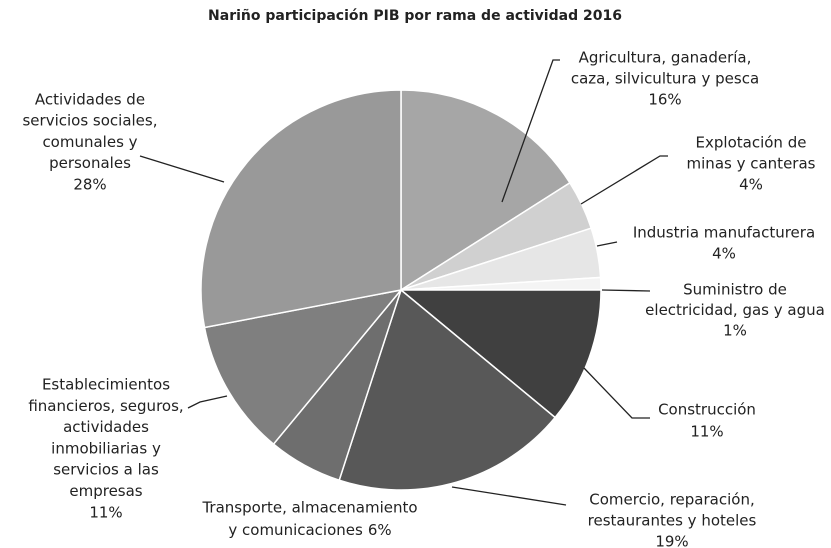 The width and height of the screenshot is (831, 548). Describe the element at coordinates (89, 142) in the screenshot. I see `slice-label: comunales y` at that location.